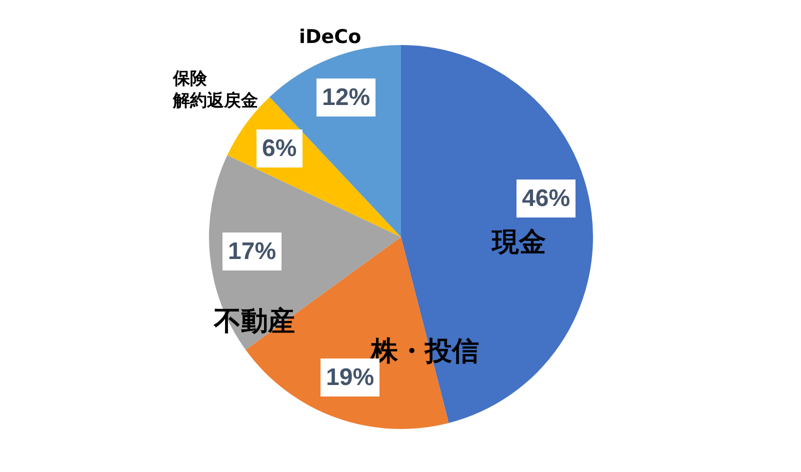  Describe the element at coordinates (279, 148) in the screenshot. I see `data-label: 6%` at that location.